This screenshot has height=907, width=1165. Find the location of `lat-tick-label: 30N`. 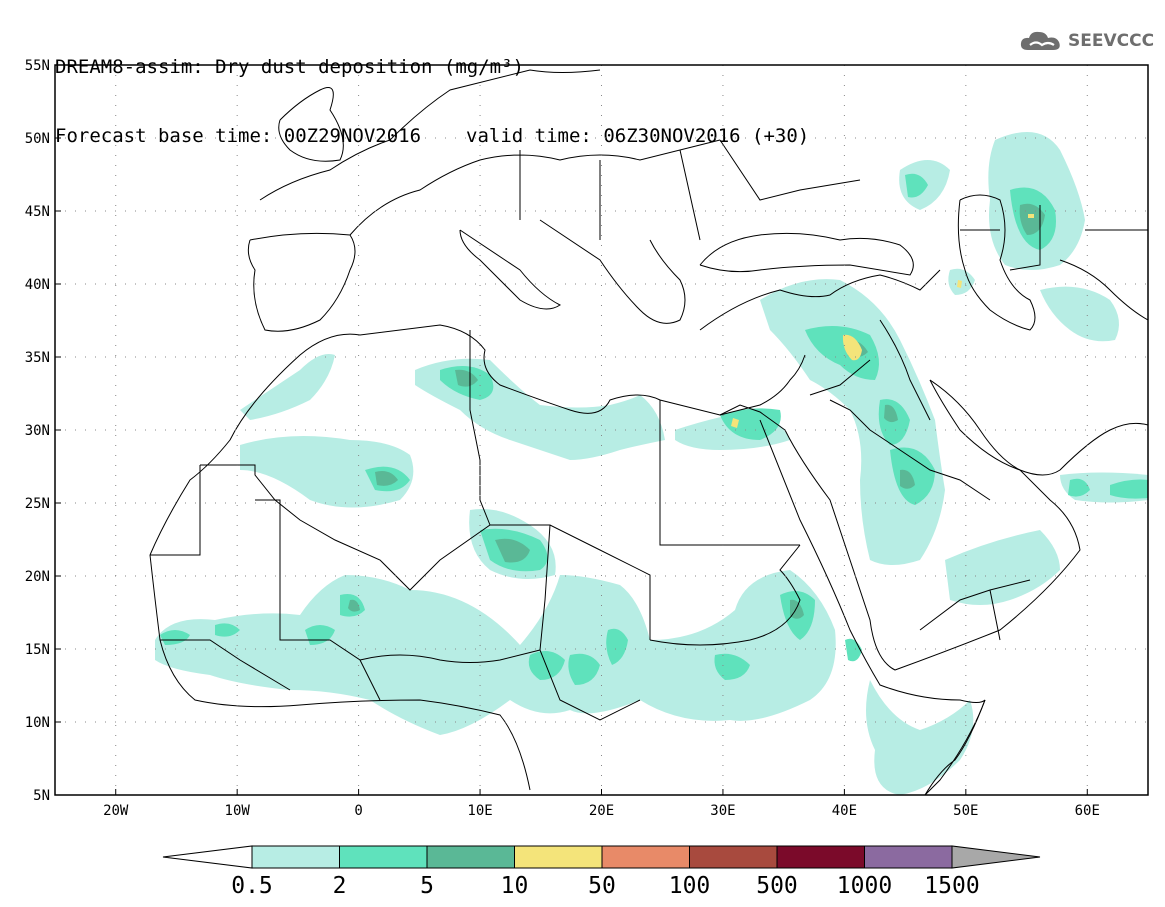

lat-tick-label: 30N is located at coordinates (37, 431).